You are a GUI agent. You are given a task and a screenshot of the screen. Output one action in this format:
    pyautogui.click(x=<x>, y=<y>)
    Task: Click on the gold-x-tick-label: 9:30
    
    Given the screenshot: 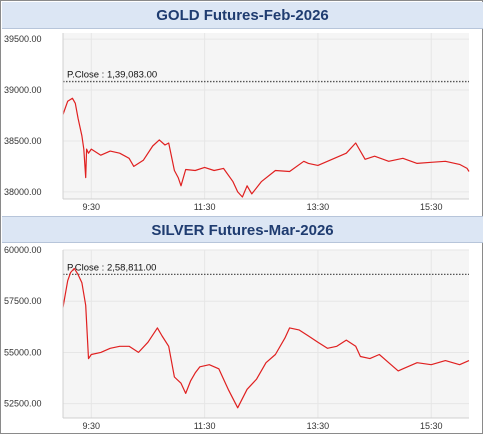 What is the action you would take?
    pyautogui.click(x=92, y=207)
    